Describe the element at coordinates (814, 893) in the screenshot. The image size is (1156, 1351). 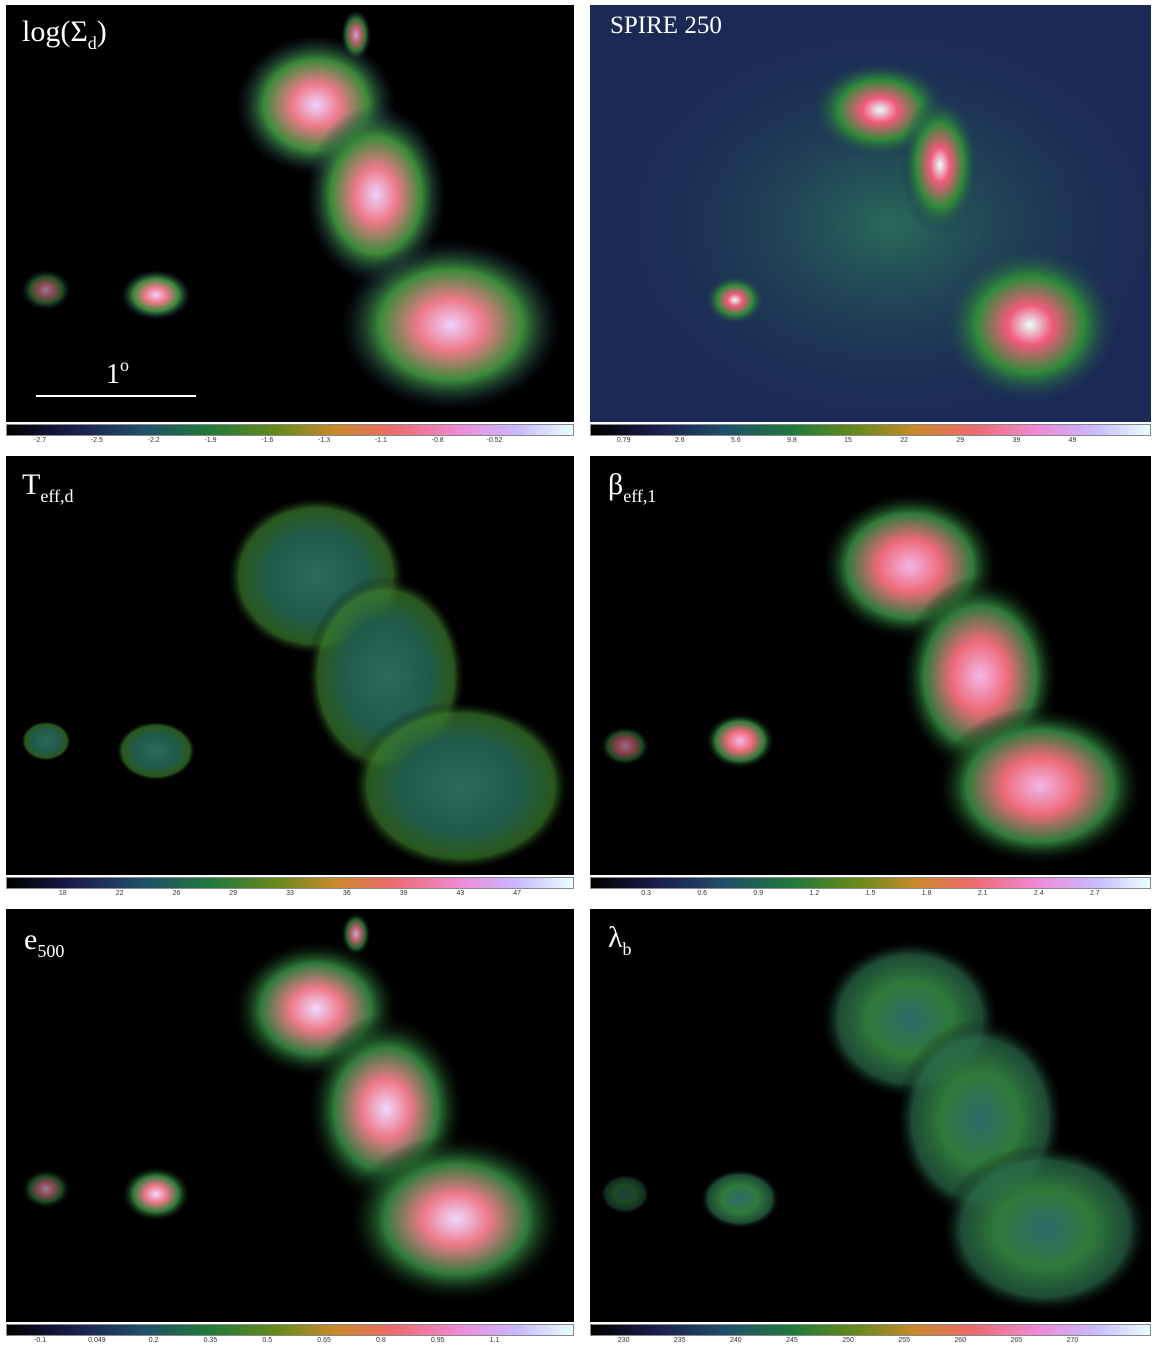
I see `tick-label: 1.2` at that location.